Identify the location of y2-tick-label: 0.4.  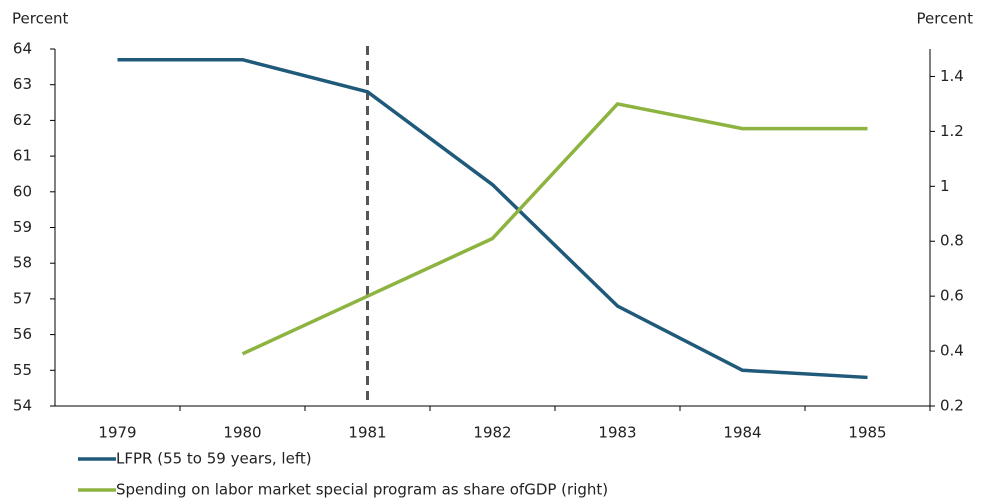
(952, 351).